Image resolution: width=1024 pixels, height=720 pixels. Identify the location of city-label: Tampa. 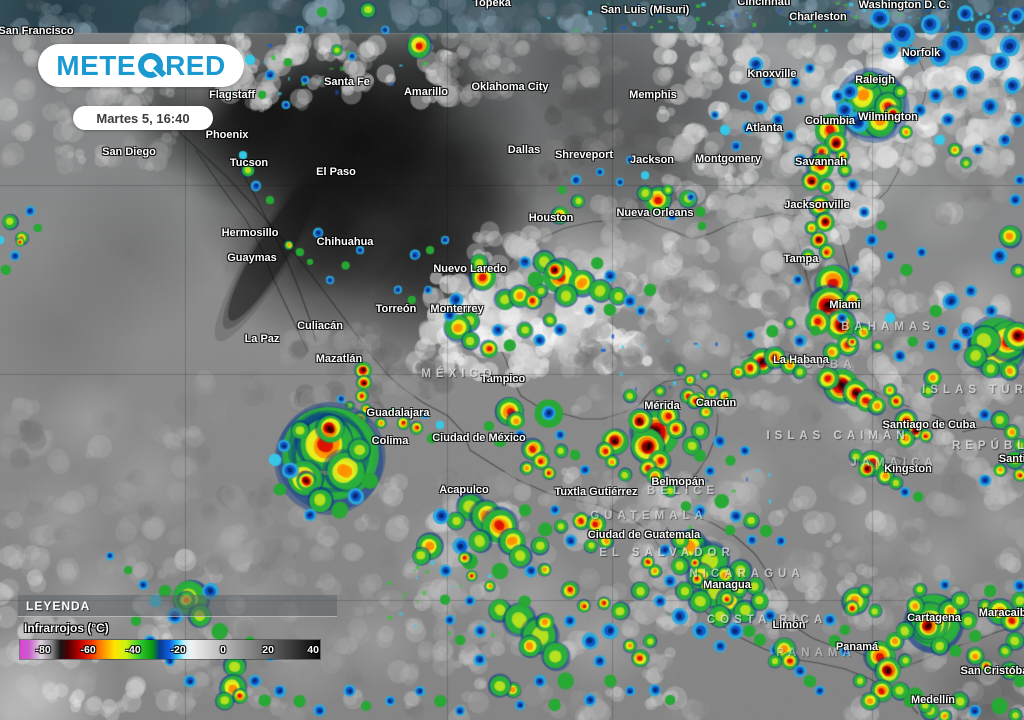
(801, 259).